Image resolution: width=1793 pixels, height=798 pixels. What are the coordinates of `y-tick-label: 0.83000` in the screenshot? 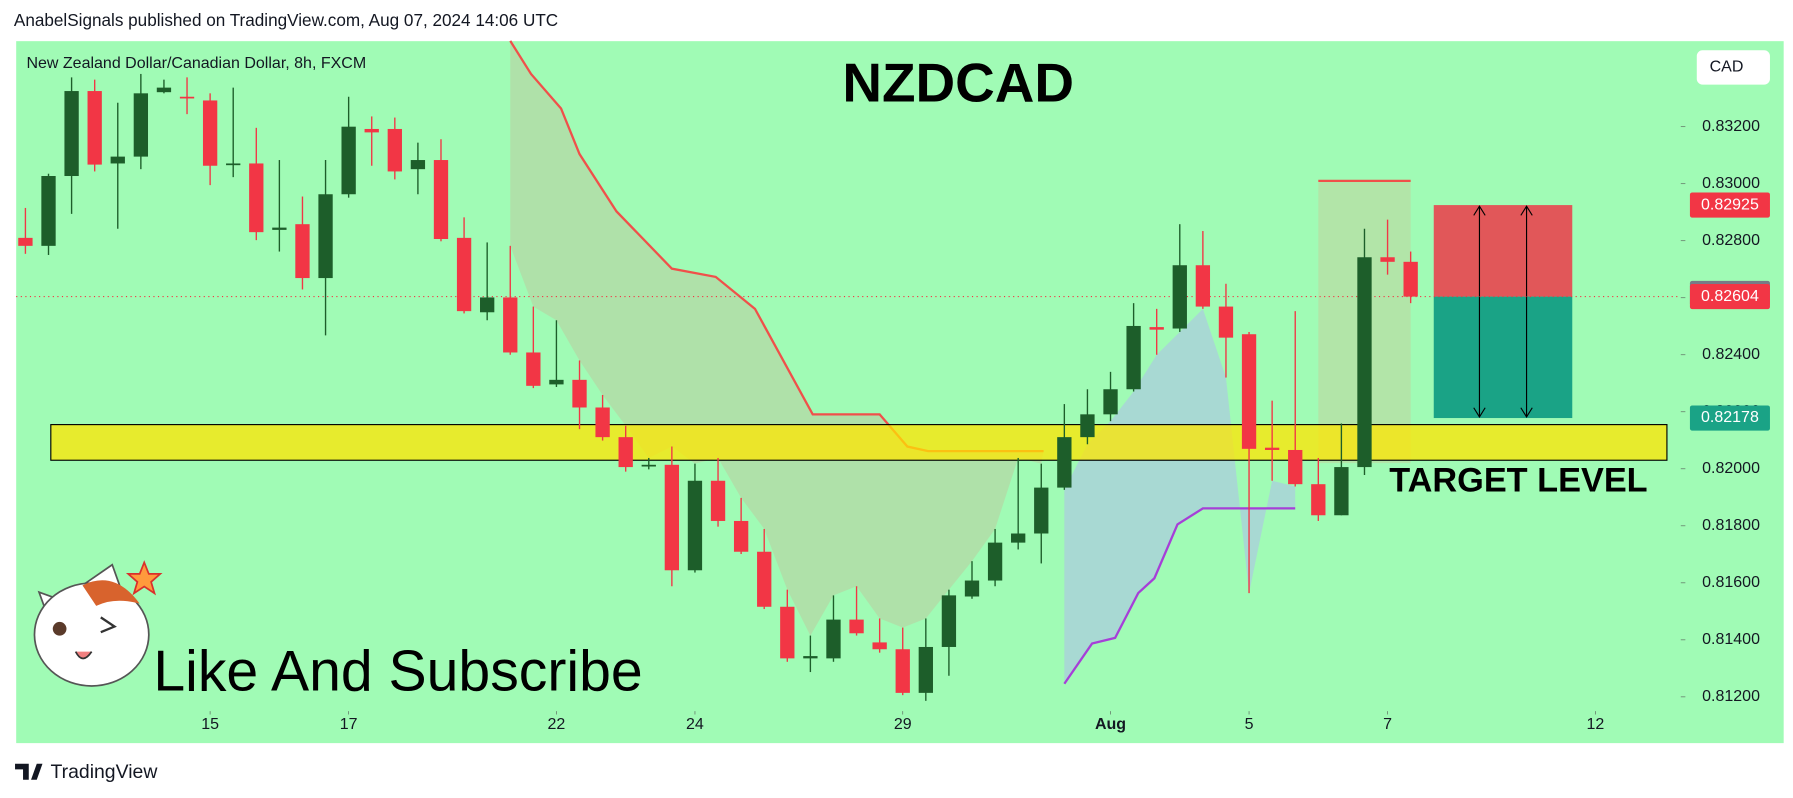 It's located at (1731, 183).